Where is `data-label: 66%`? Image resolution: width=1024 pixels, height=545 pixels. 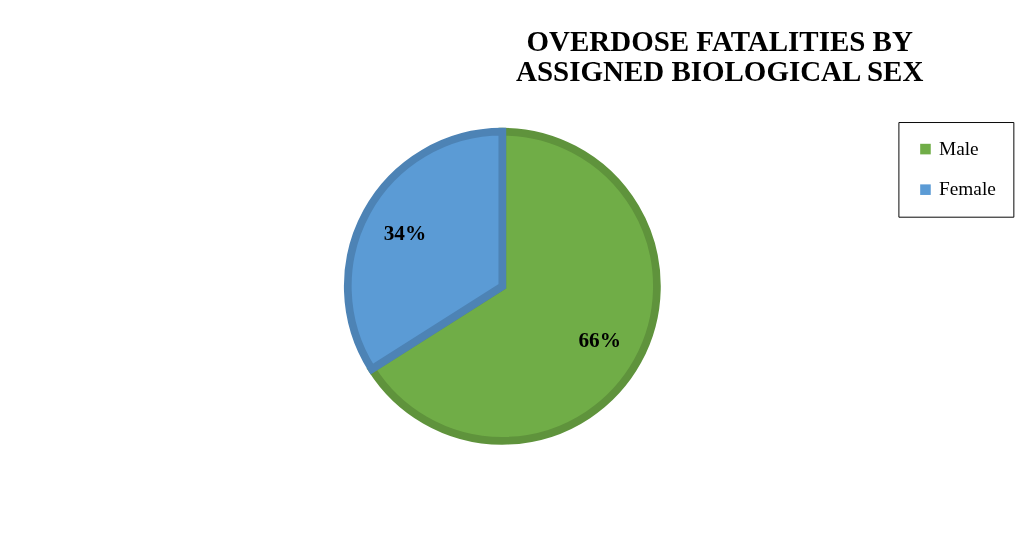 data-label: 66% is located at coordinates (599, 339).